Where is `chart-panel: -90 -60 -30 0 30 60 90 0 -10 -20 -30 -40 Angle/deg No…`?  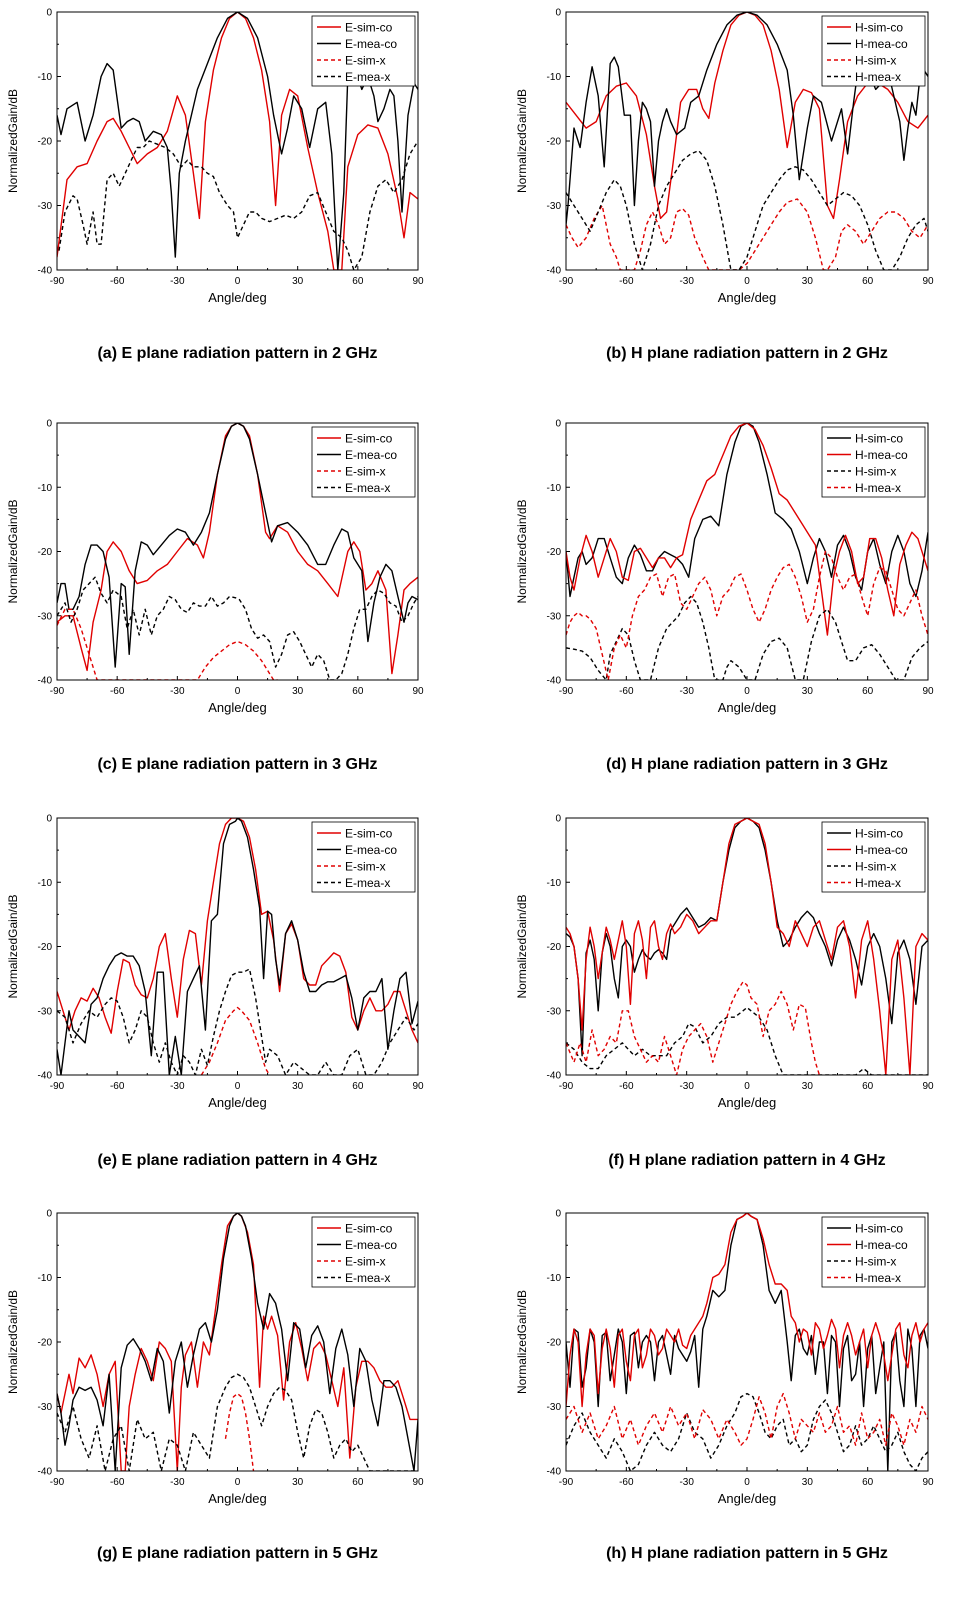
chart-panel: -90 -60 -30 0 30 60 90 0 -10 -20 -30 -40 Angle/deg No… is located at coordinates (215, 157).